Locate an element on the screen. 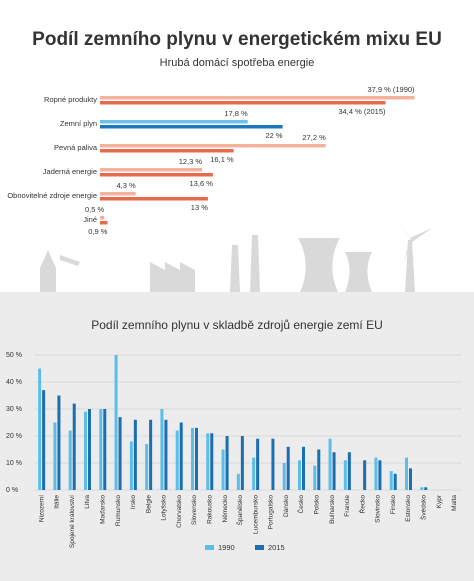 The width and height of the screenshot is (474, 581). x-tick-label: Itálie is located at coordinates (57, 502).